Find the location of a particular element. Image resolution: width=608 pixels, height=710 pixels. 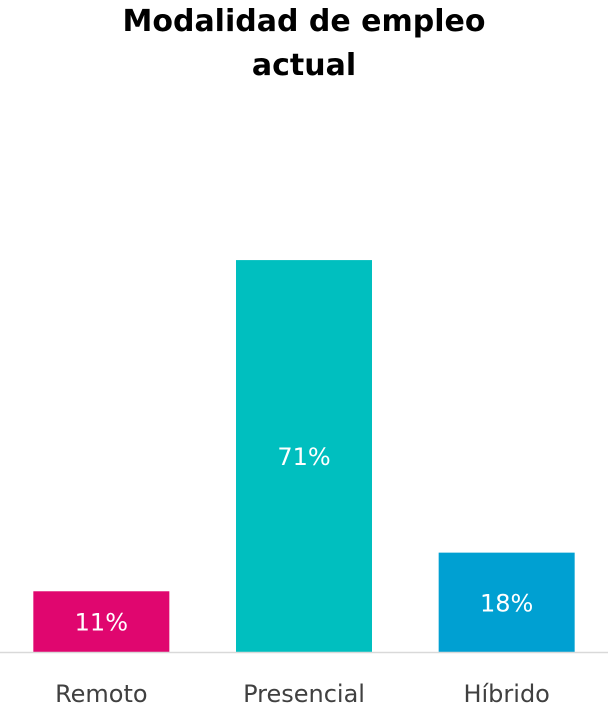

bar-presencial is located at coordinates (304, 456).